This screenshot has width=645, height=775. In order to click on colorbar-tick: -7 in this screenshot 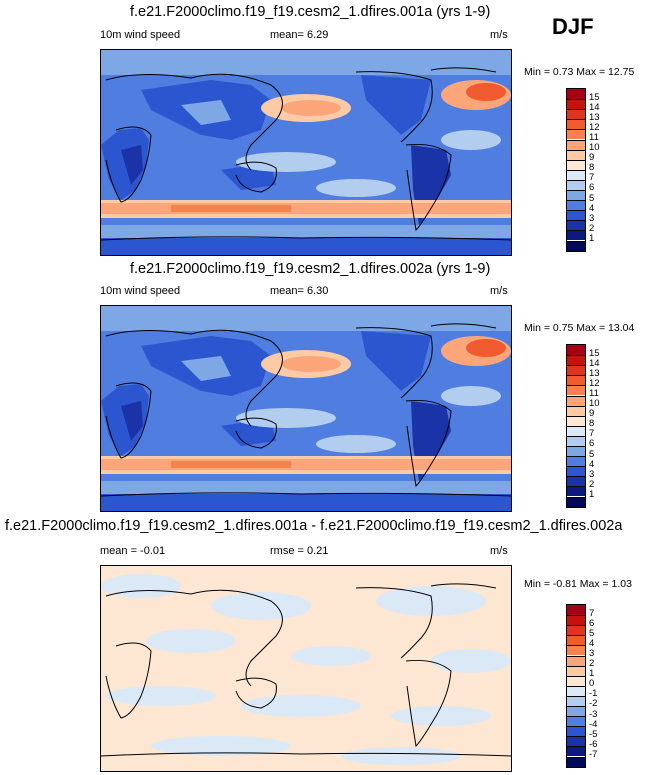, I will do `click(593, 754)`.